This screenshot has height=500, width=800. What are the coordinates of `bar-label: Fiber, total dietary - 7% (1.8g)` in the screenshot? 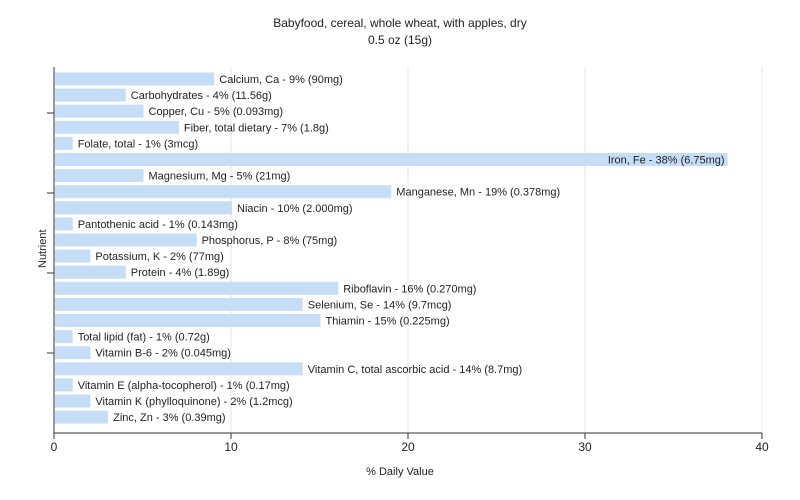 It's located at (256, 128).